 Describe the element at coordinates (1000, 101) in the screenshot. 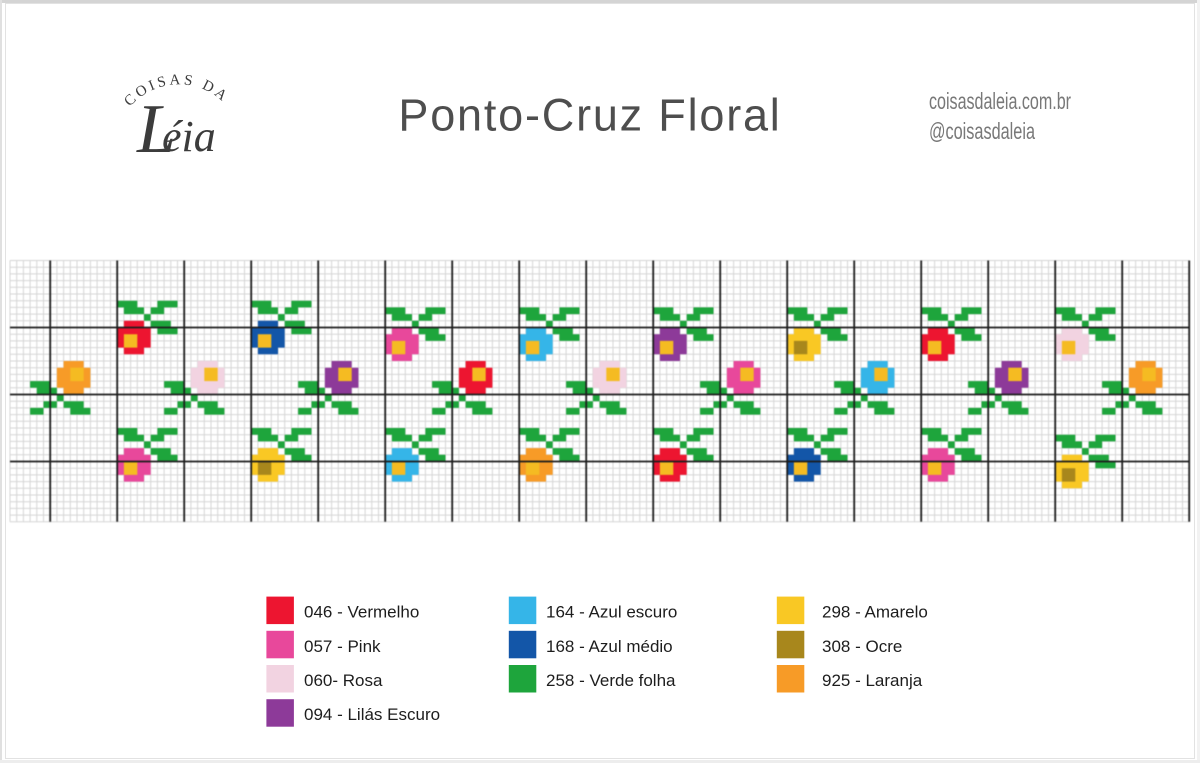

I see `svg-text: coisasdaleia.com.br` at that location.